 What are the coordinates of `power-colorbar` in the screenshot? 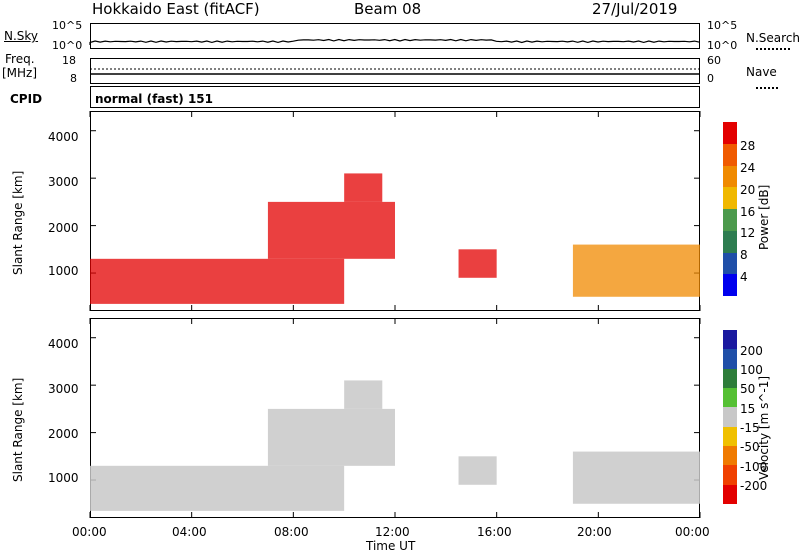 It's located at (730, 209).